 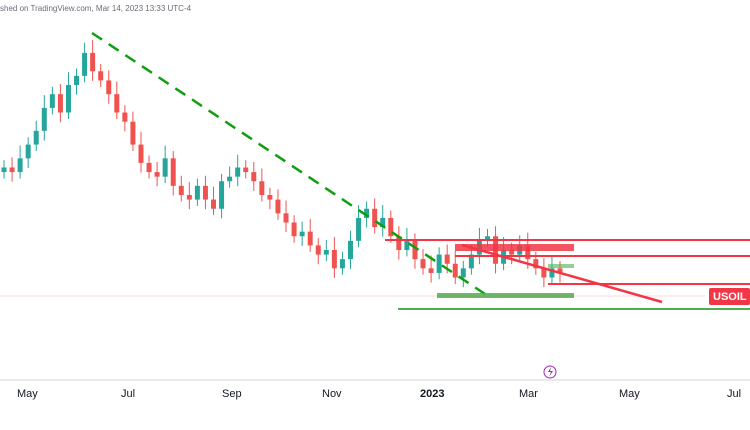 What do you see at coordinates (528, 394) in the screenshot?
I see `x-tick-label: Mar` at bounding box center [528, 394].